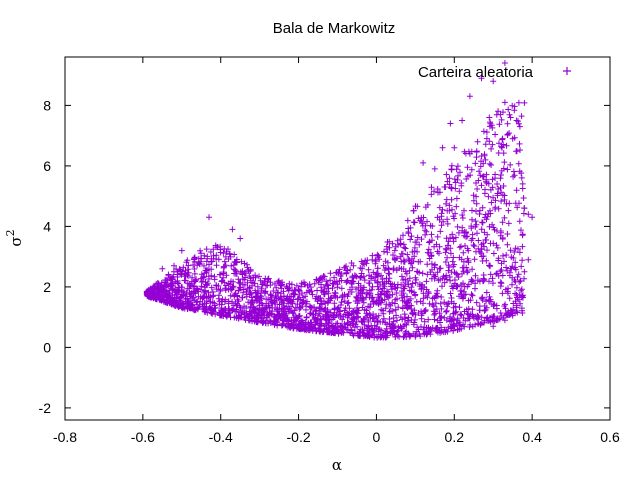 The width and height of the screenshot is (640, 480). What do you see at coordinates (65, 437) in the screenshot?
I see `x-tick-label: -0.8` at bounding box center [65, 437].